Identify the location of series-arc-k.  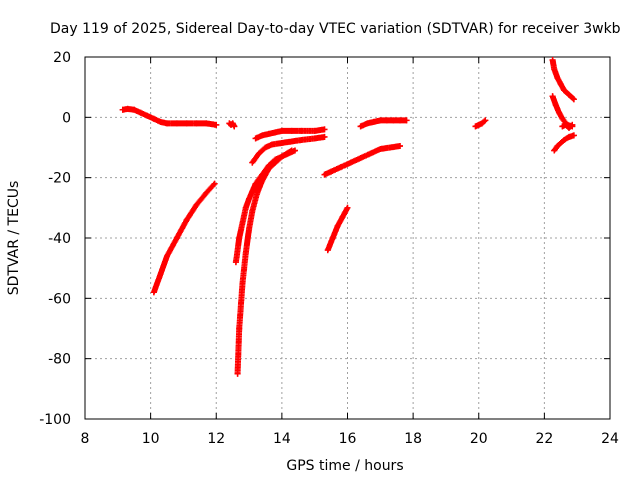
(480, 123).